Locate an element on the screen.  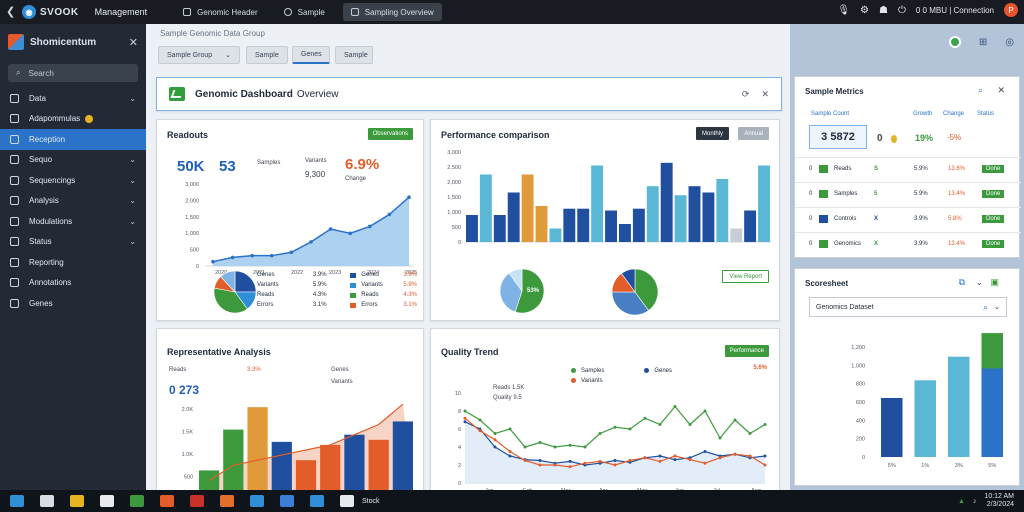
dataset-select: Genomics Dataset ⌕ ⌄ is located at coordinates (908, 307).